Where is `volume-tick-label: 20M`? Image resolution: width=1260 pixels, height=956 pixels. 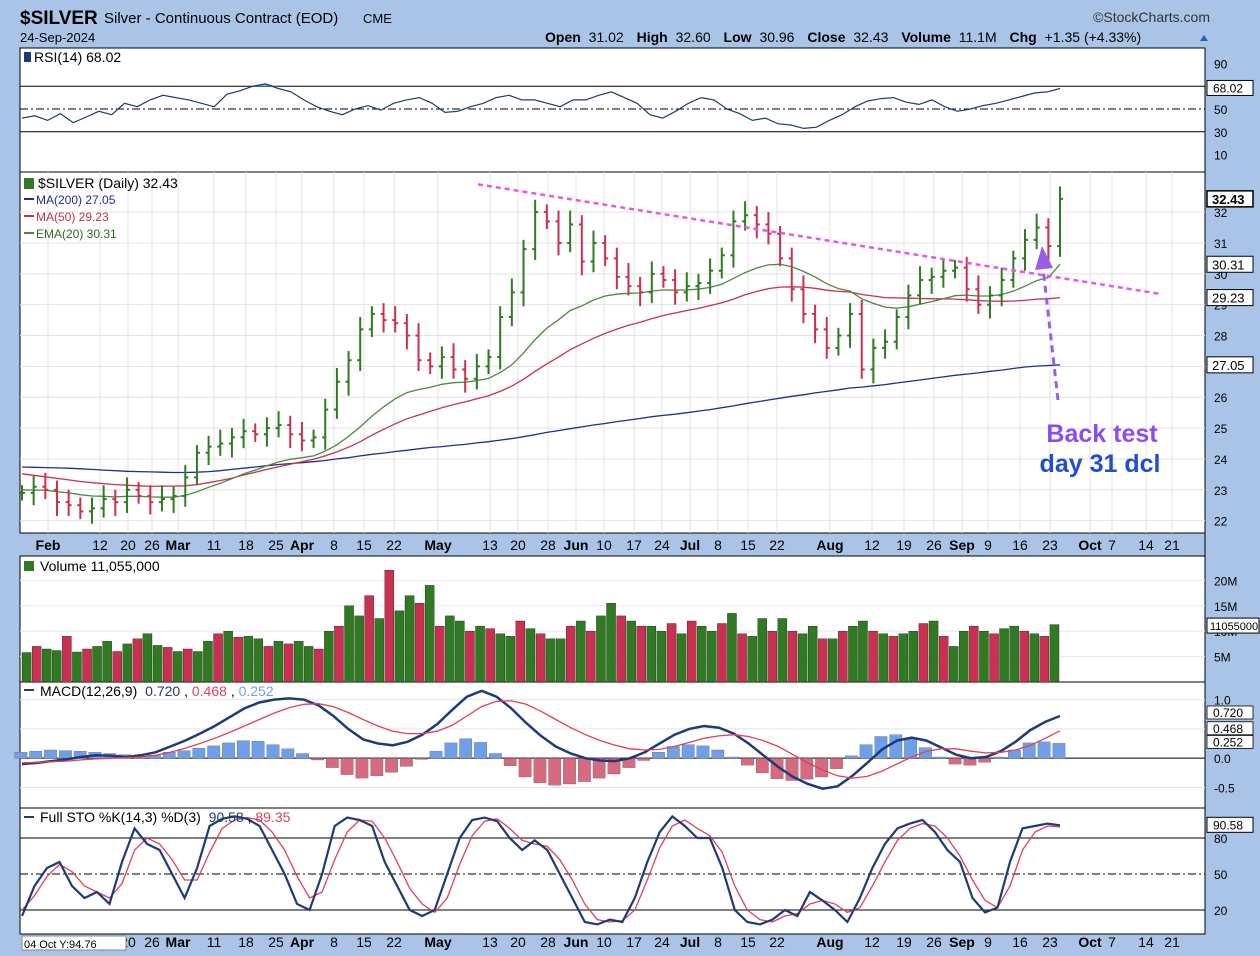 volume-tick-label: 20M is located at coordinates (1225, 581).